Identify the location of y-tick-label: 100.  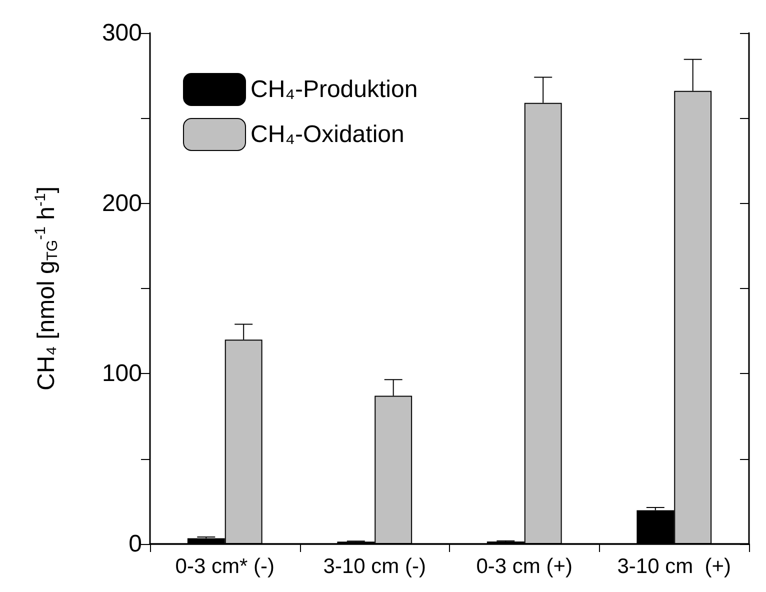
(122, 374).